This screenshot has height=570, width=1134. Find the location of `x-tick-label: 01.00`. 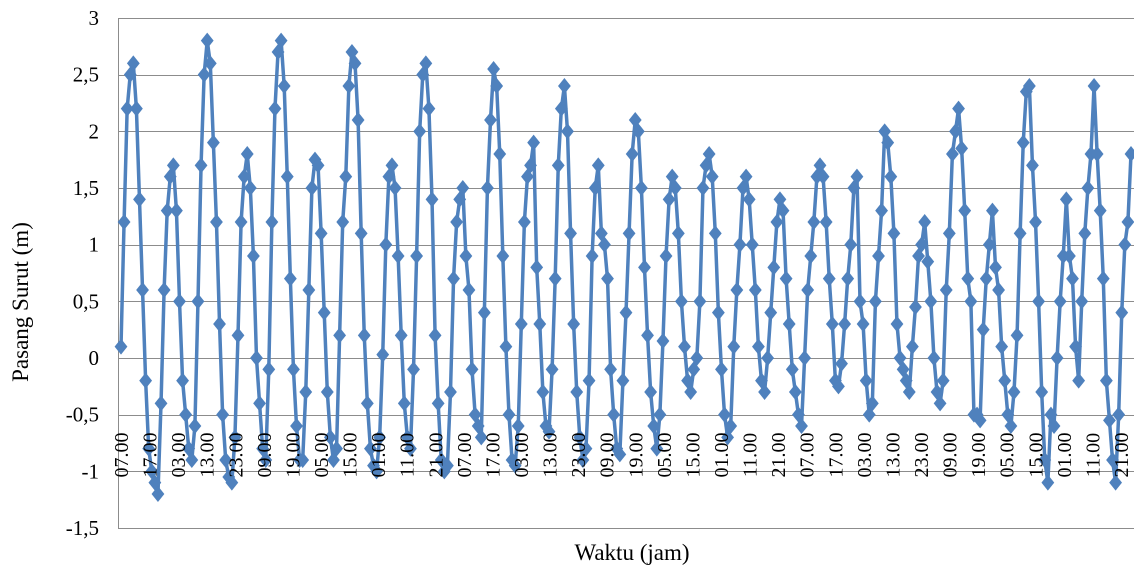

x-tick-label: 01.00 is located at coordinates (379, 455).